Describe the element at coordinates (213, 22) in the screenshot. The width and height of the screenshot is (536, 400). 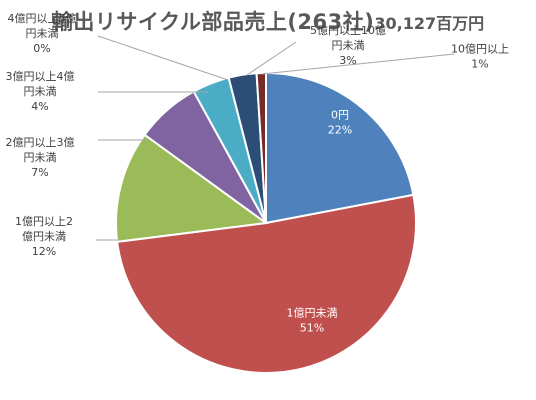
I see `chart-title-main: 輸出リサイクル部品売上(263社)` at that location.